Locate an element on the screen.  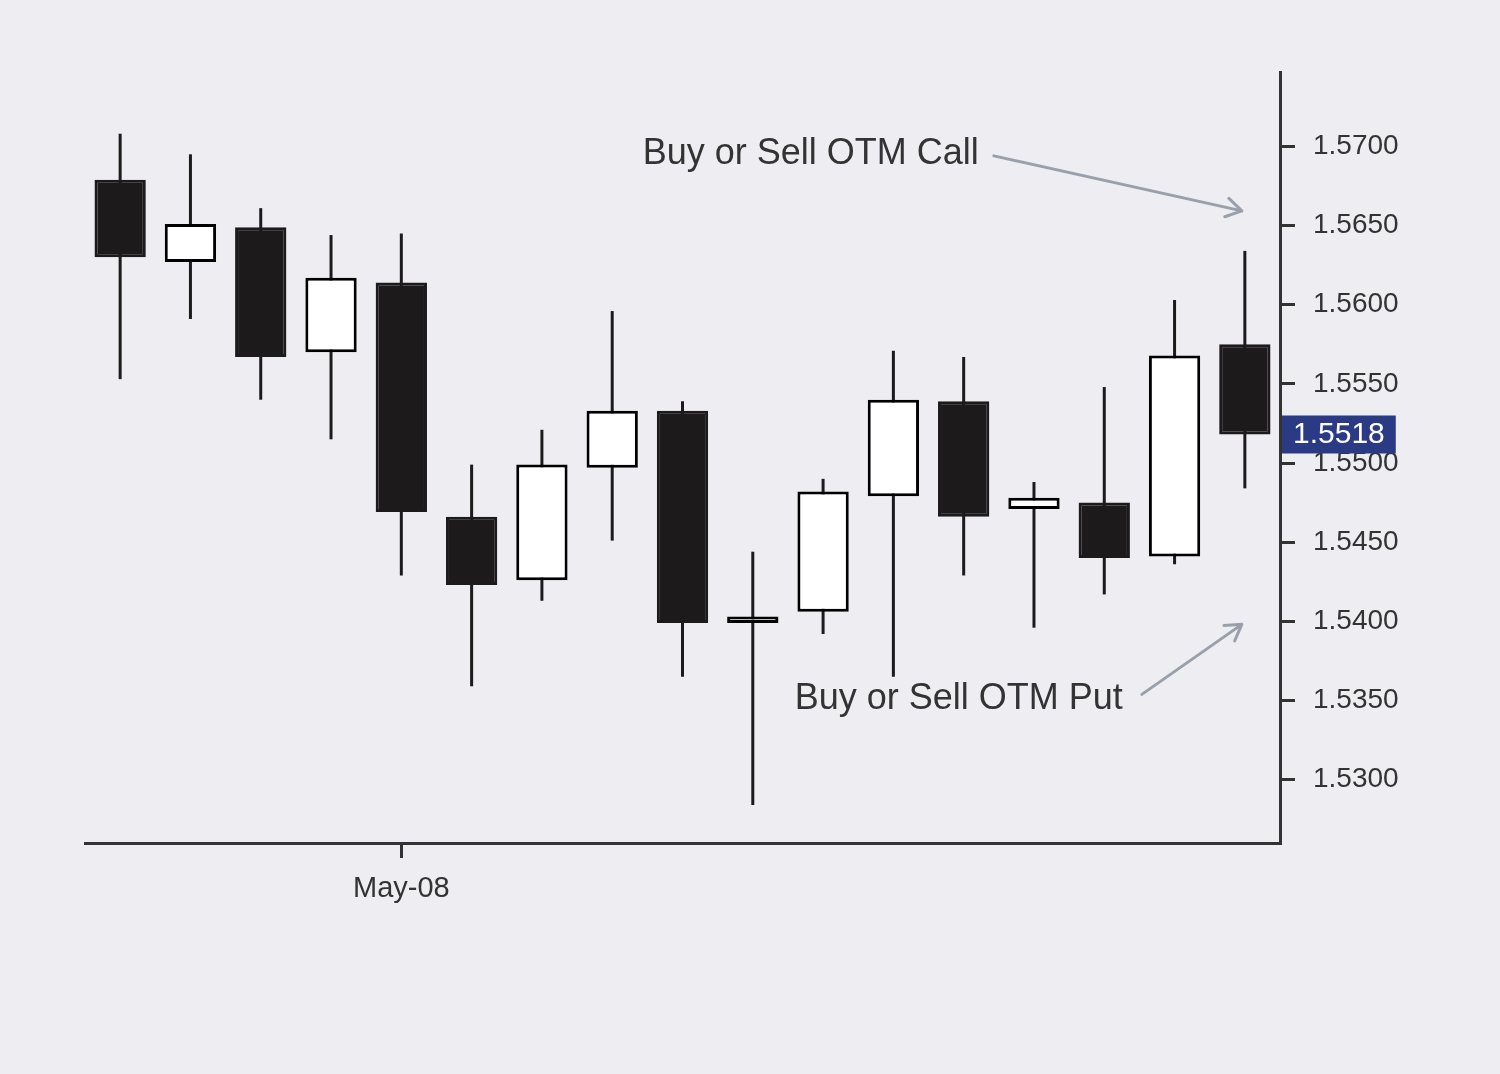
x-tick-label: May-08 is located at coordinates (401, 887).